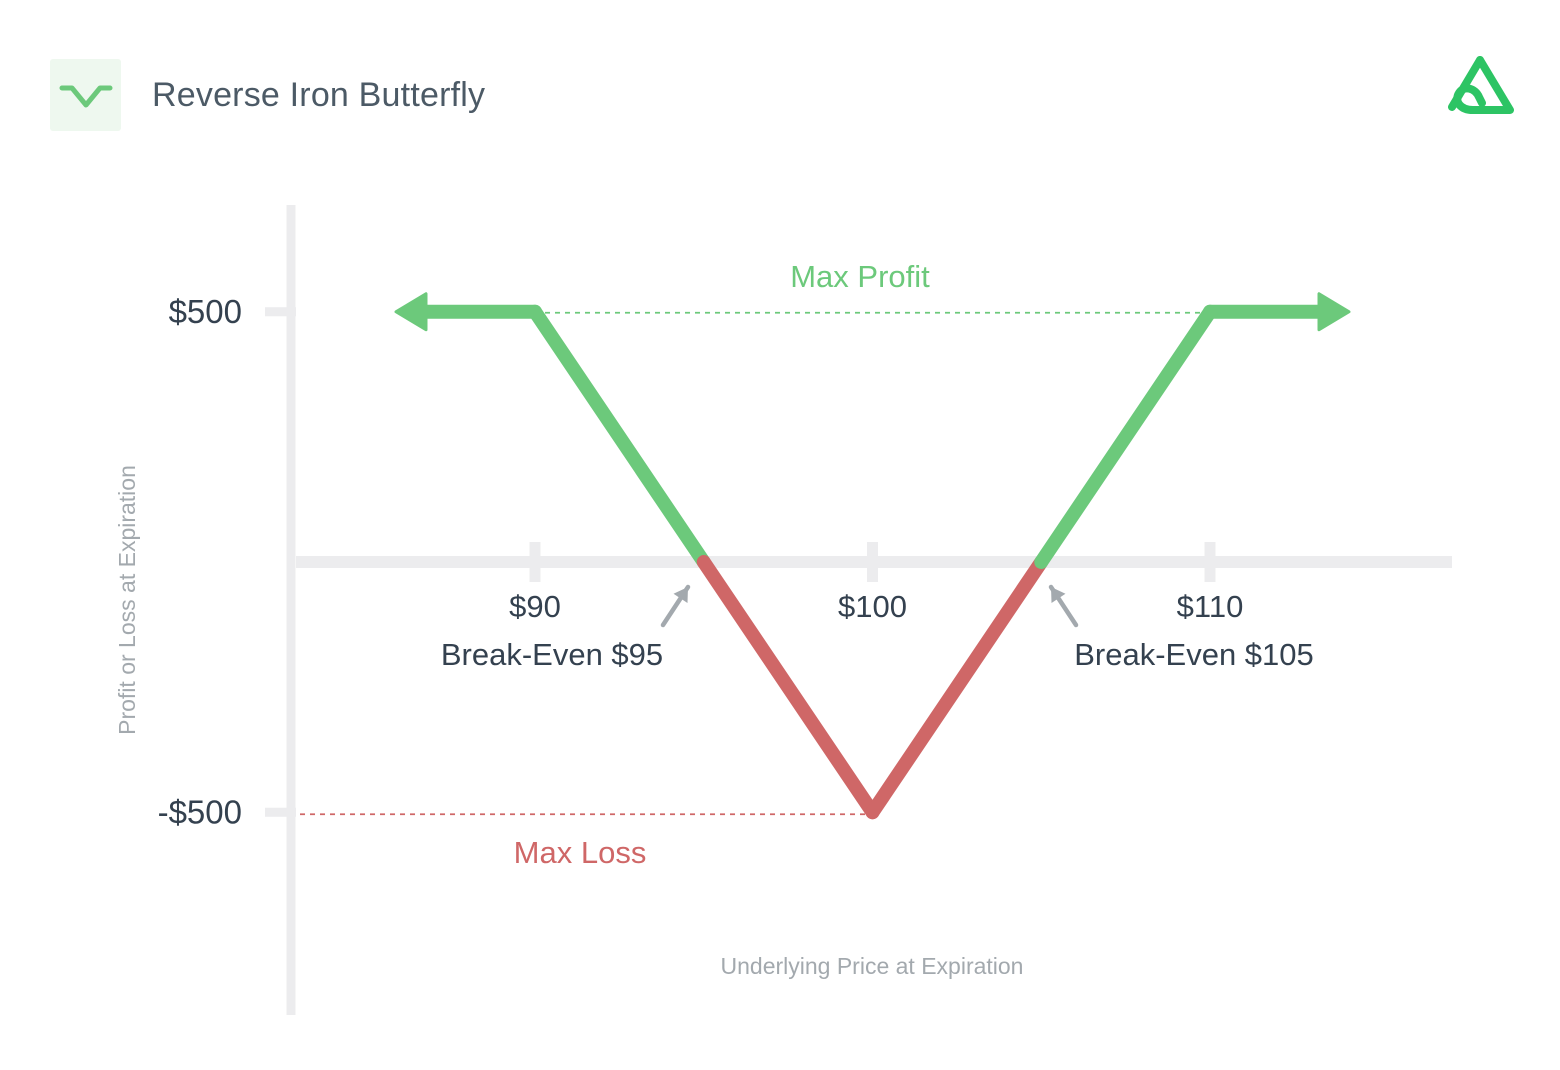 The width and height of the screenshot is (1560, 1070). I want to click on chart-title: Reverse Iron Butterfly, so click(319, 94).